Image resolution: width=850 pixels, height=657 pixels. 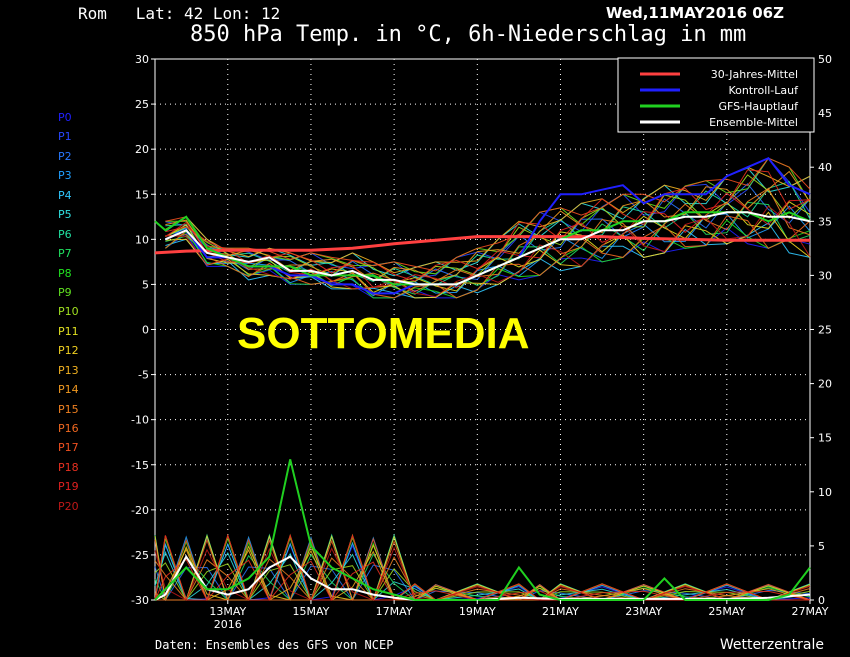 I want to click on legend-label: 30-Jahres-Mittel, so click(x=754, y=74).